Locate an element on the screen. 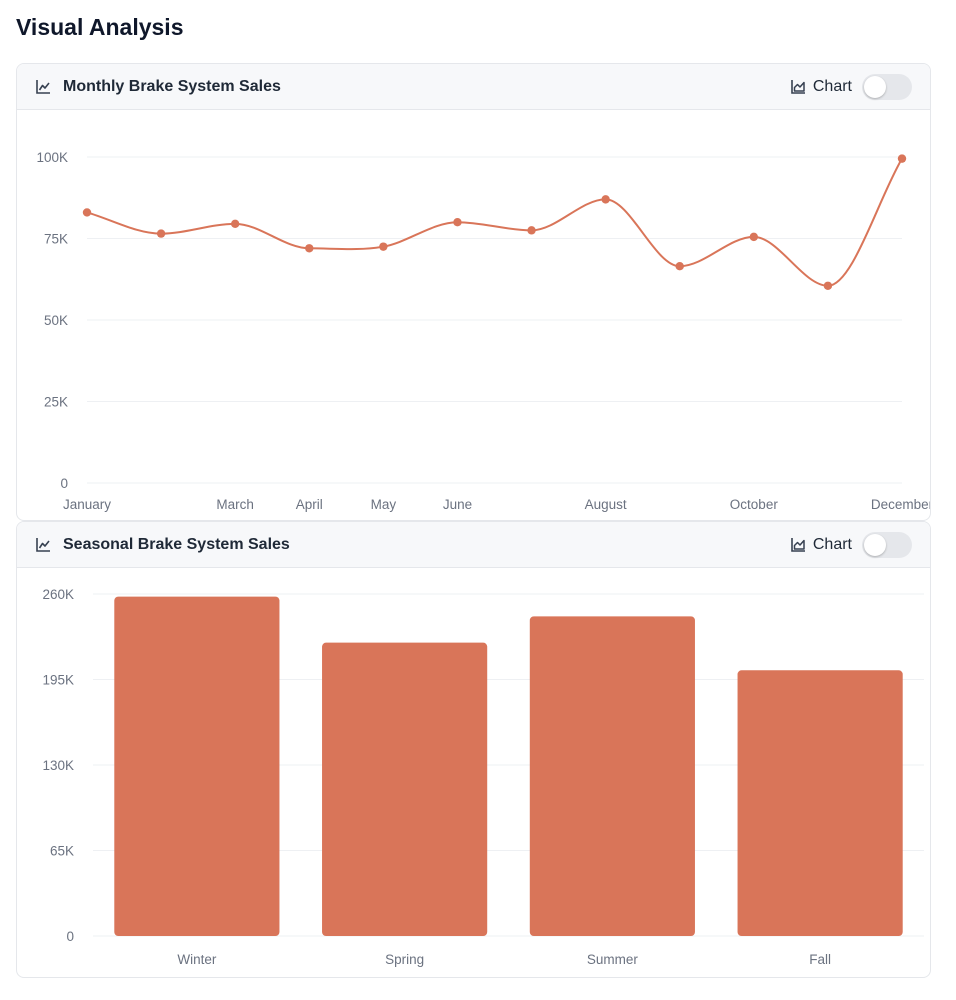 This screenshot has height=1000, width=956. x-tick-label: April is located at coordinates (309, 504).